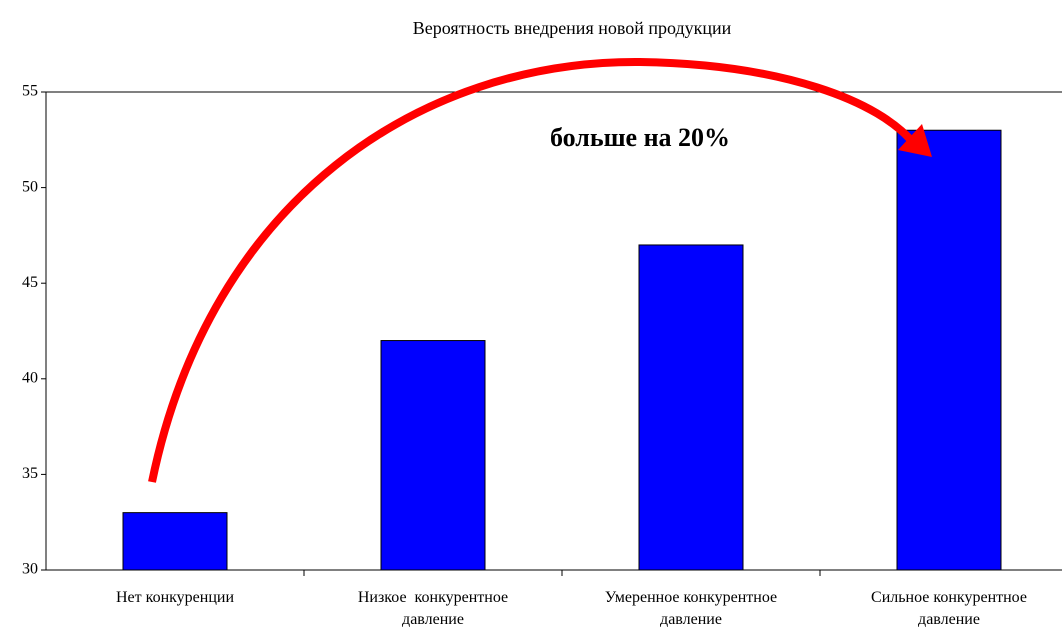 This screenshot has height=632, width=1064. What do you see at coordinates (572, 28) in the screenshot?
I see `chart-title: Вероятность внедрения новой продукции` at bounding box center [572, 28].